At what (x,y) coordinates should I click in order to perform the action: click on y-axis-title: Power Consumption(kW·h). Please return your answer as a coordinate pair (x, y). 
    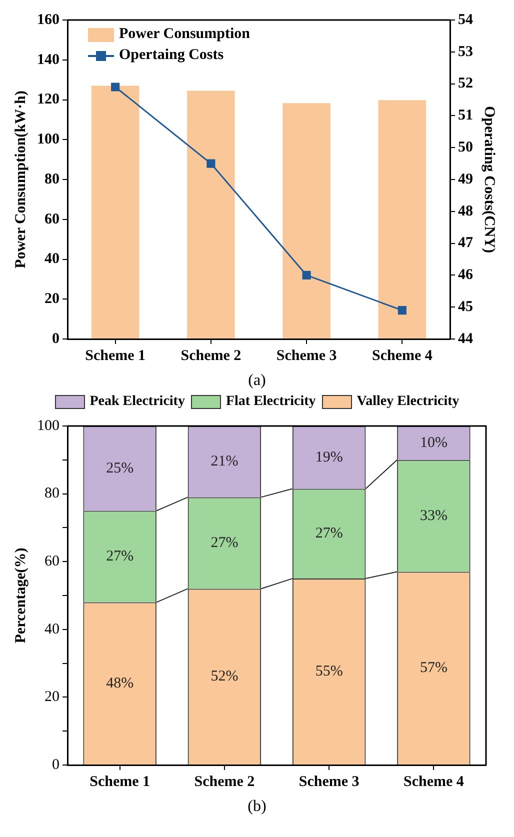
    Looking at the image, I should click on (20, 179).